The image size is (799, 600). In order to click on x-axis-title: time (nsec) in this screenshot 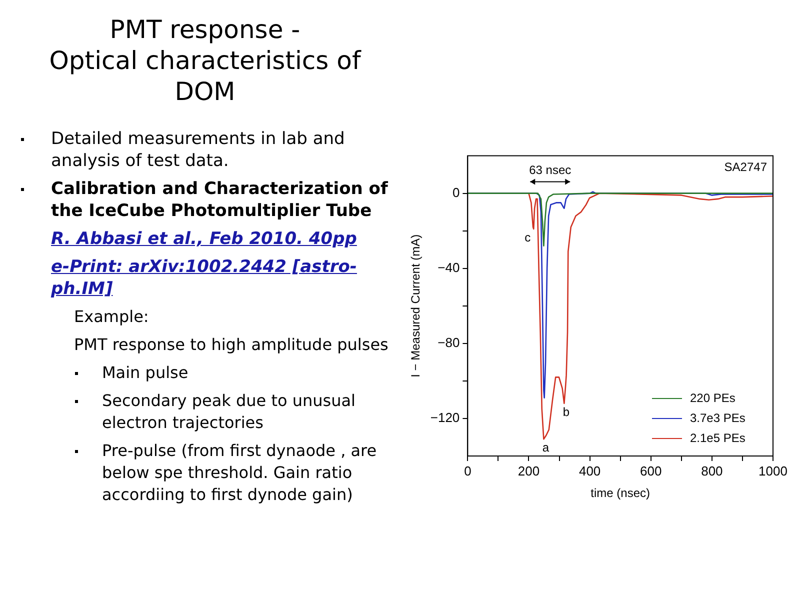, I will do `click(620, 493)`.